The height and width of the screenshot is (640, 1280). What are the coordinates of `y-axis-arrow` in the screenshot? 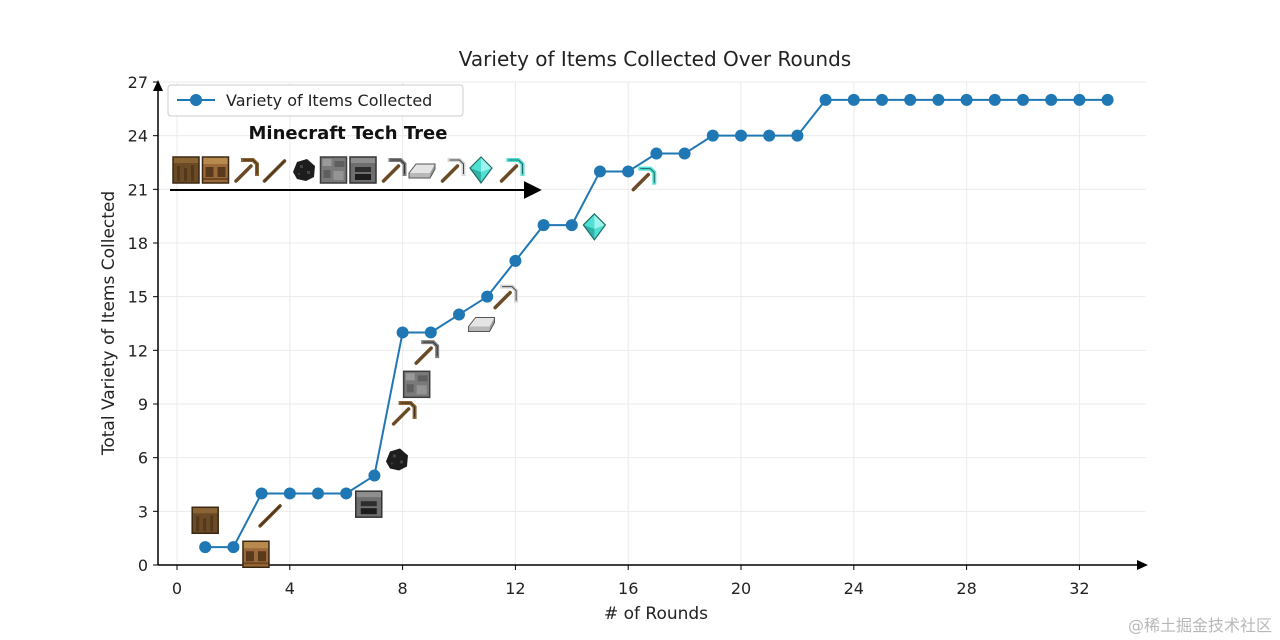 It's located at (158, 85).